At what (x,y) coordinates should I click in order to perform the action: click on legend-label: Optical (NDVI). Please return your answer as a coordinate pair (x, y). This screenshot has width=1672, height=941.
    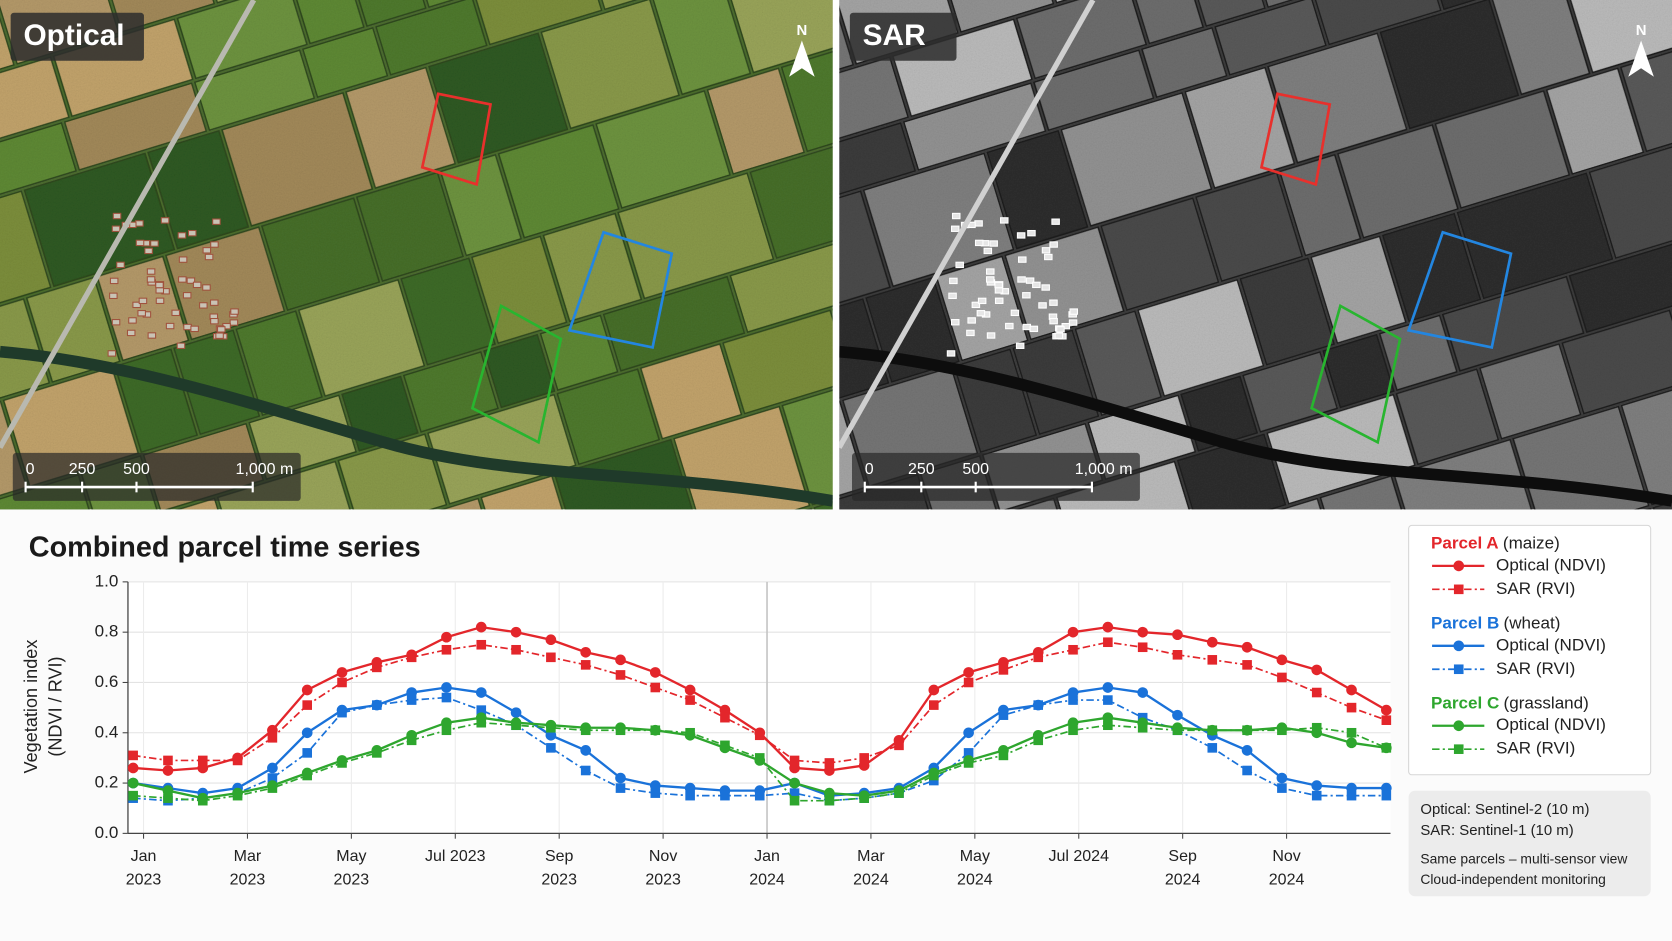
    Looking at the image, I should click on (1551, 644).